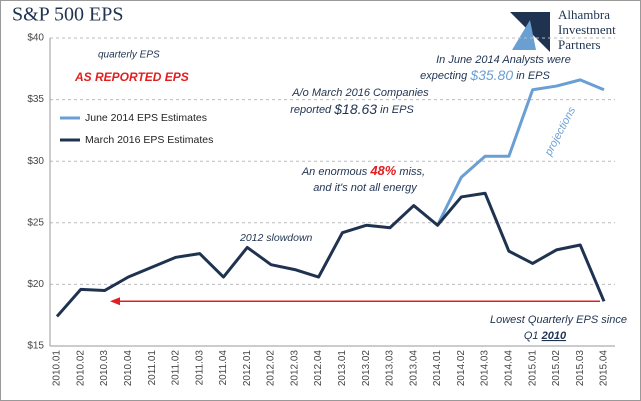 This screenshot has width=641, height=401. I want to click on annotation-part: Lowest Quarterly EPS since, so click(558, 320).